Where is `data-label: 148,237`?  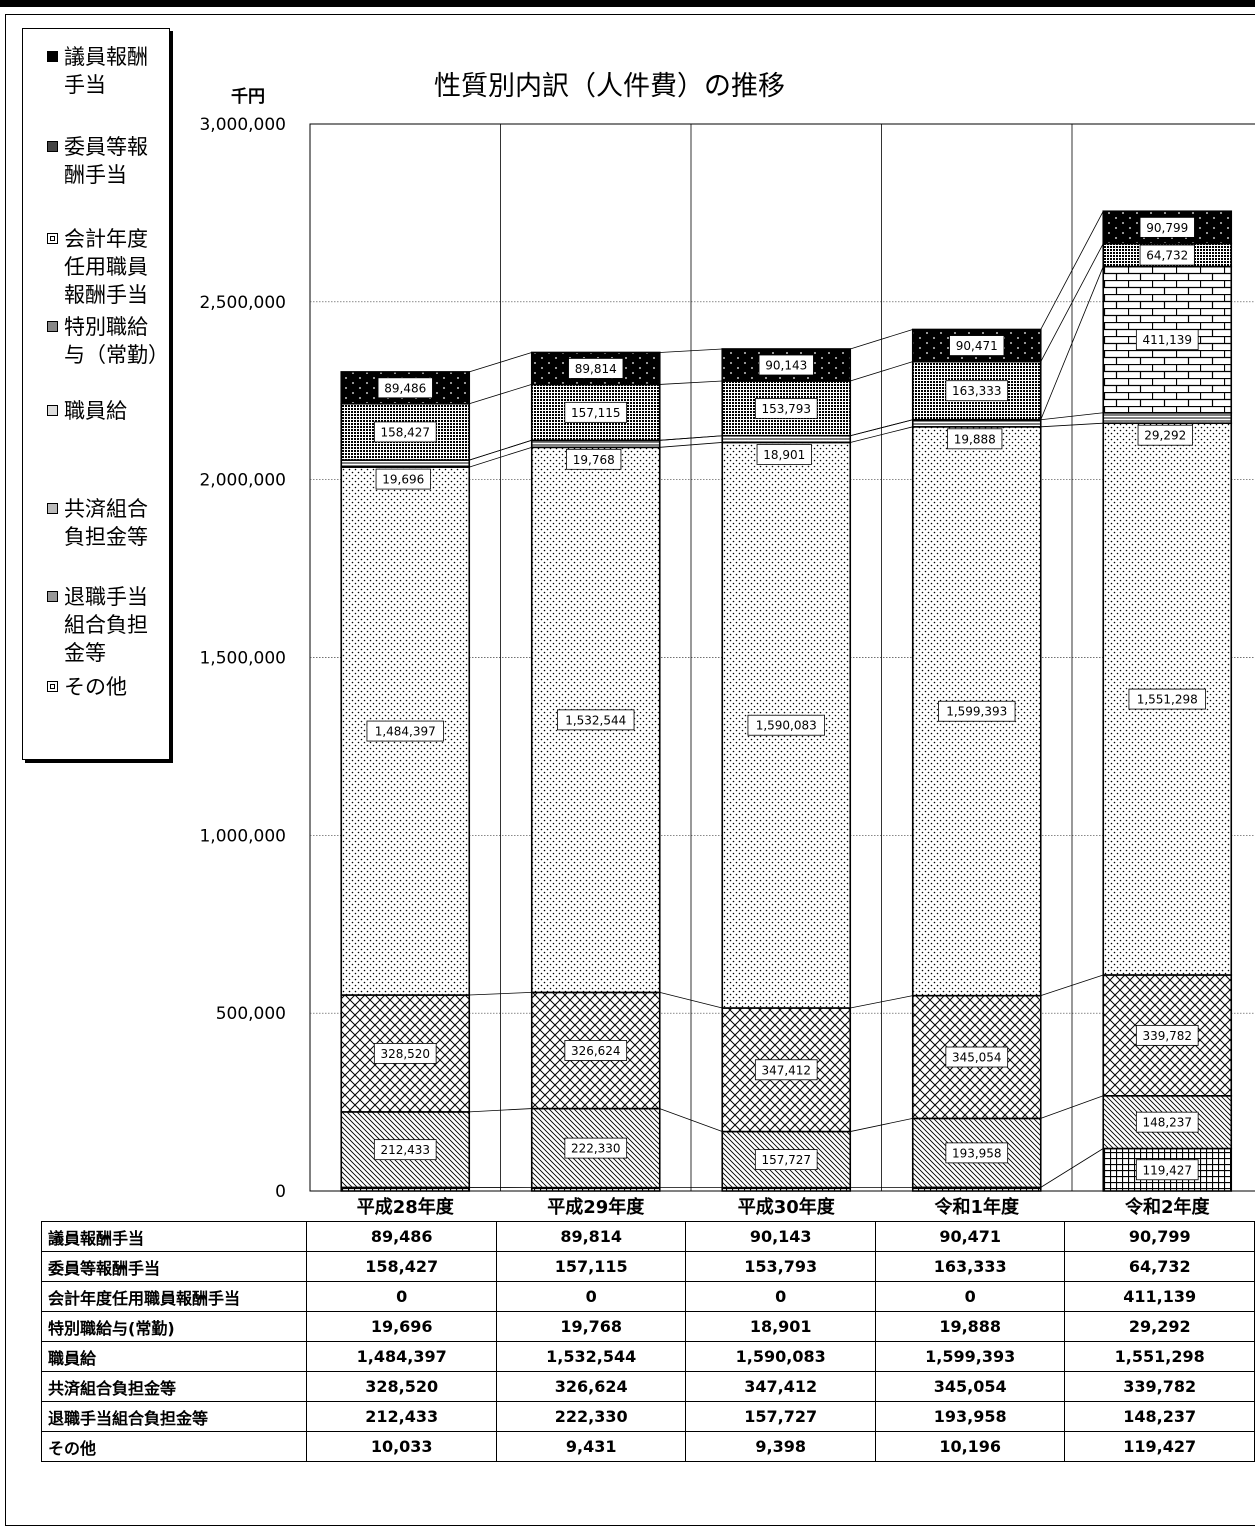
data-label: 148,237 is located at coordinates (1167, 1122).